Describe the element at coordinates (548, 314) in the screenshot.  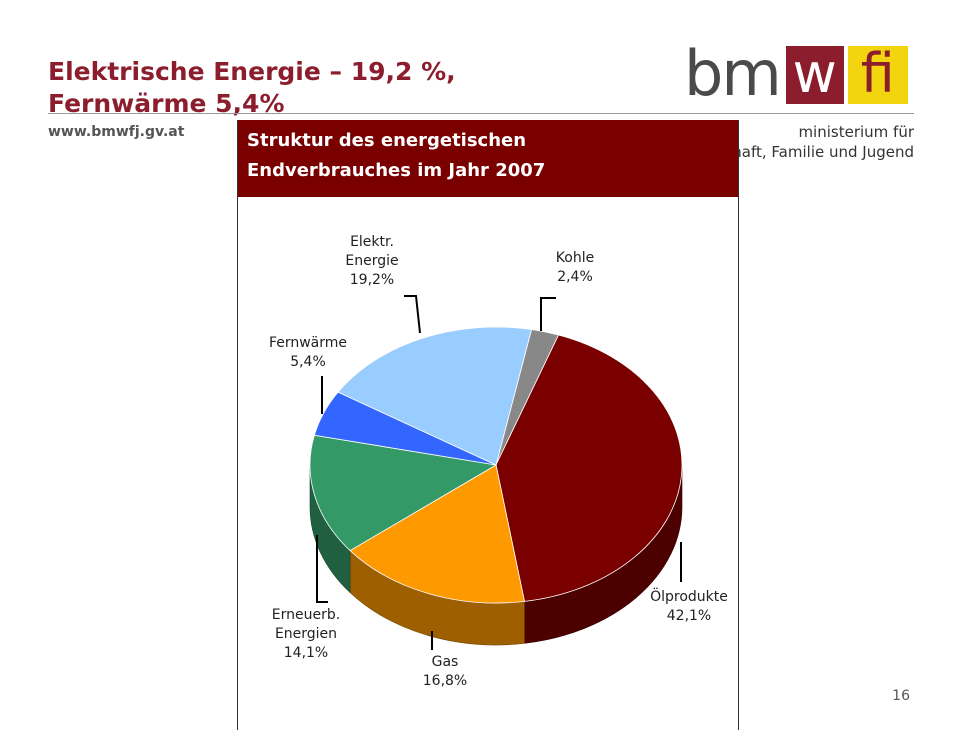
I see `leader-line-kohle` at that location.